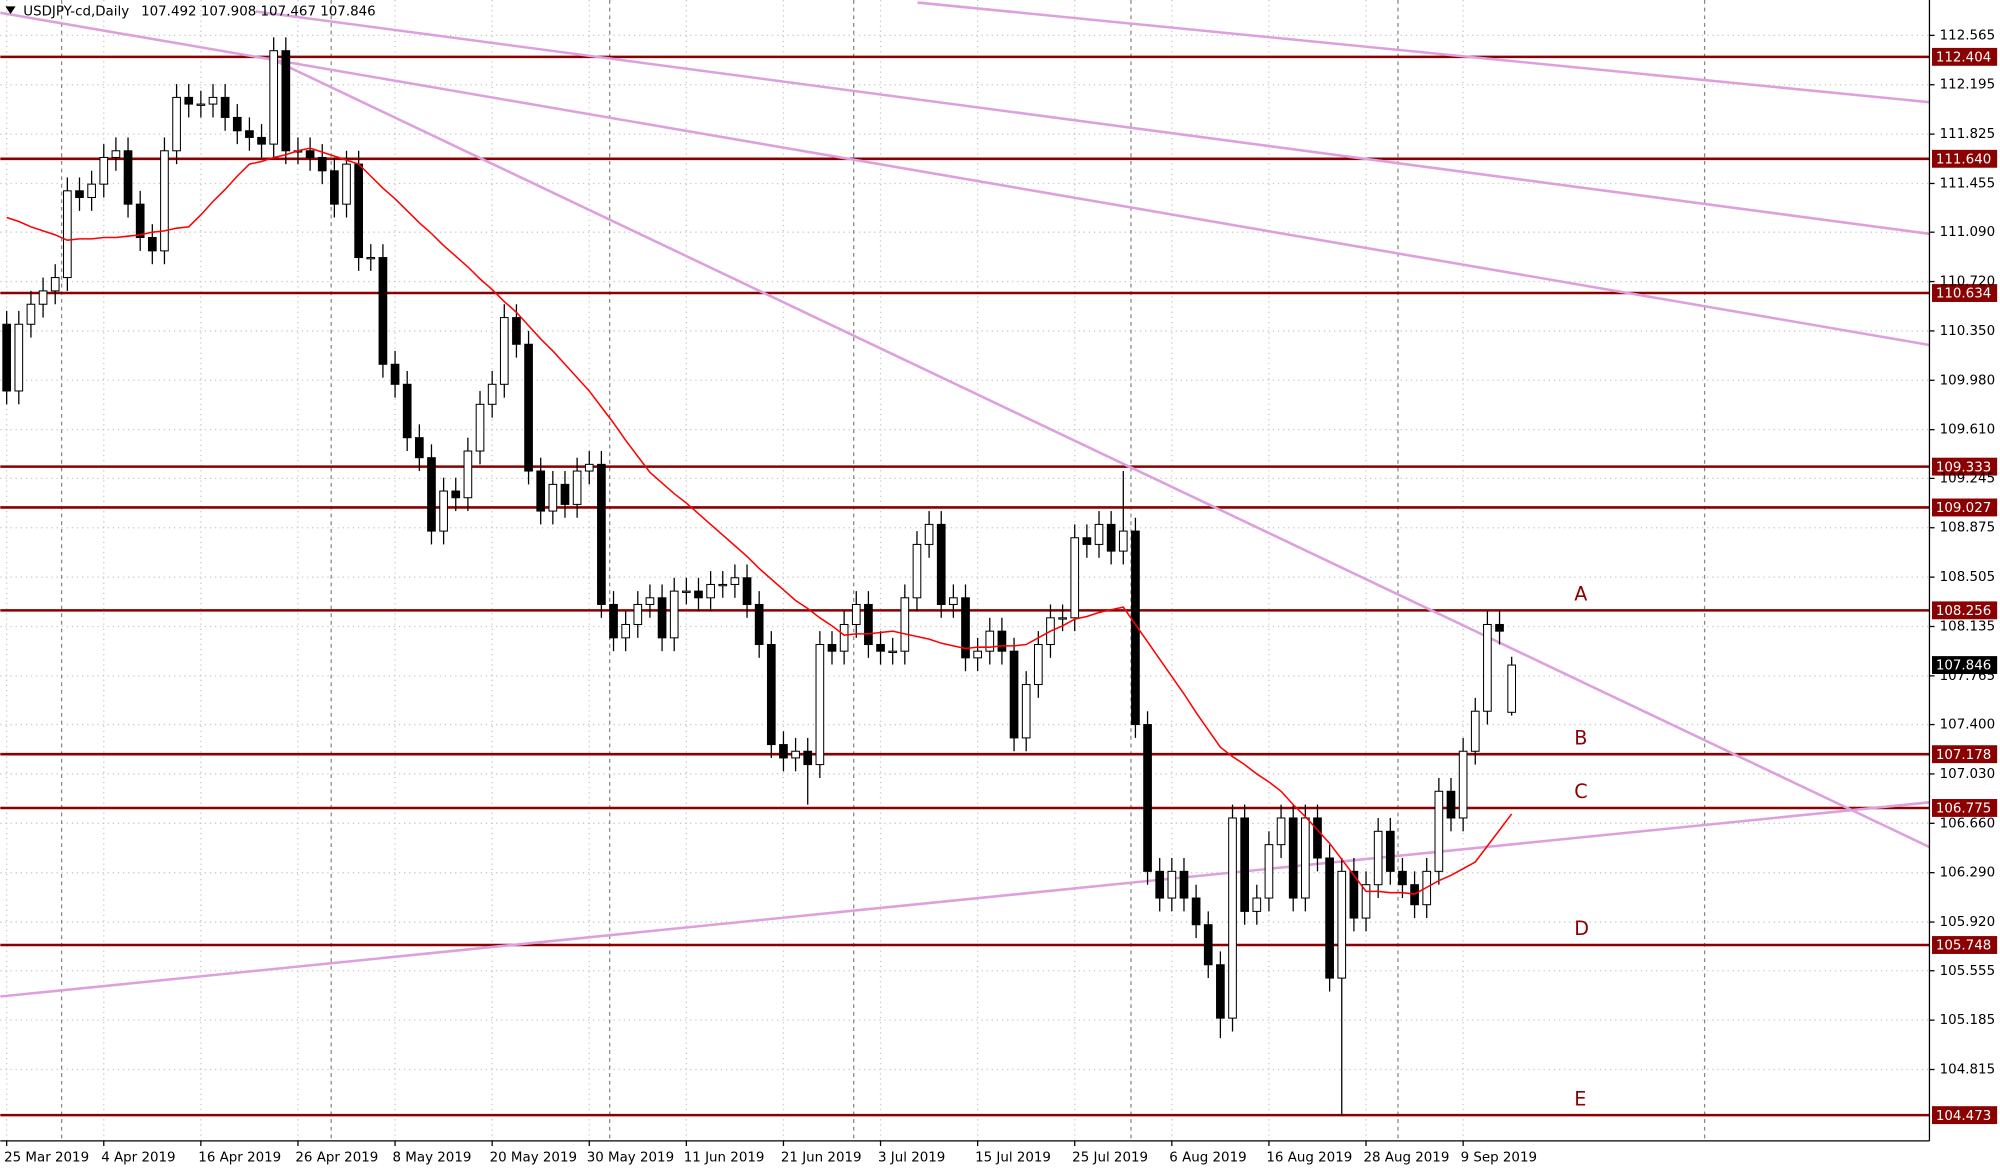  I want to click on level-label: 104.473, so click(1963, 1116).